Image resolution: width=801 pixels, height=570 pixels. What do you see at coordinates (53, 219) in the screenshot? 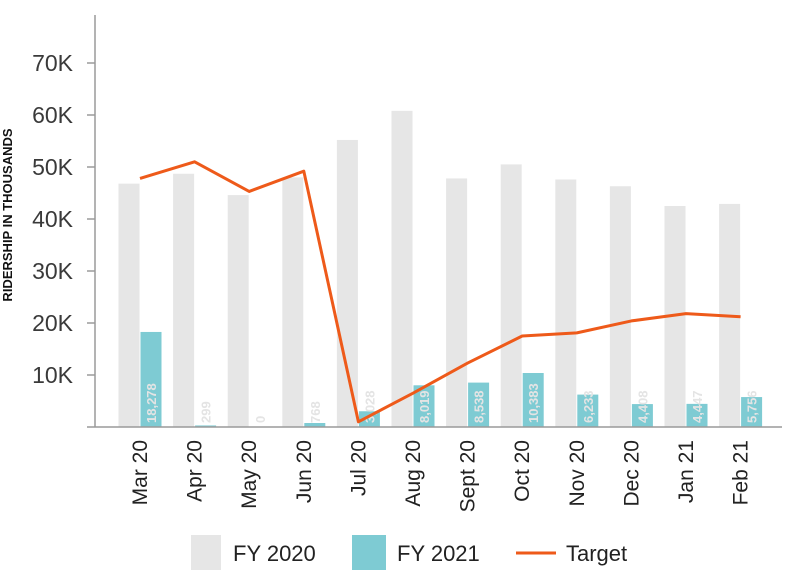
I see `y-tick-label: 40K` at bounding box center [53, 219].